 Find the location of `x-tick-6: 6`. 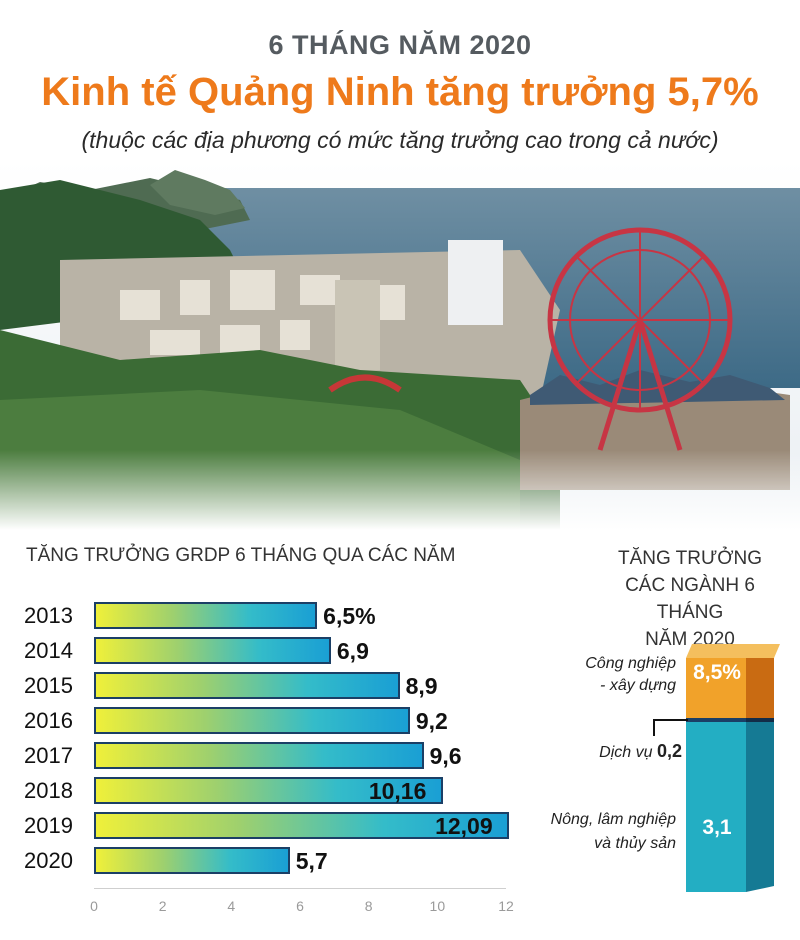

x-tick-6: 6 is located at coordinates (300, 906).